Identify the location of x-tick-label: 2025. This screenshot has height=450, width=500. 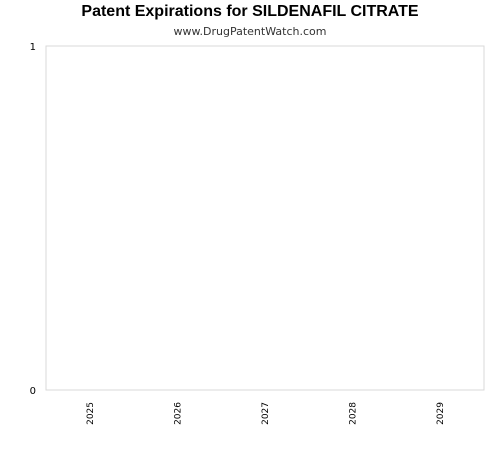
(91, 413).